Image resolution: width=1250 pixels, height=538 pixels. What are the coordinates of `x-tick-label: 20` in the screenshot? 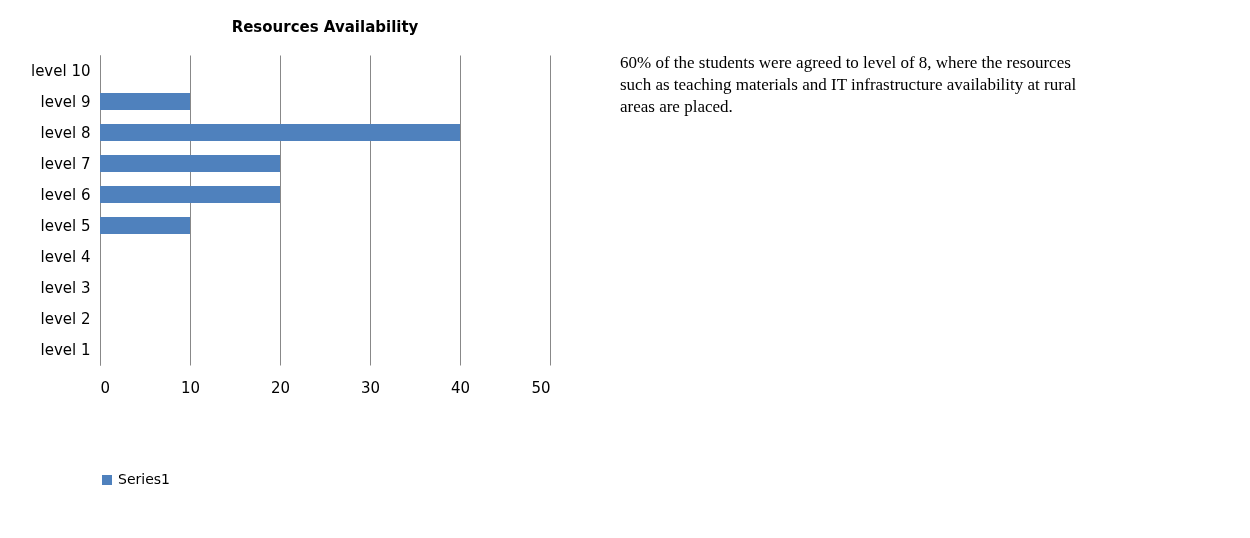 It's located at (280, 387).